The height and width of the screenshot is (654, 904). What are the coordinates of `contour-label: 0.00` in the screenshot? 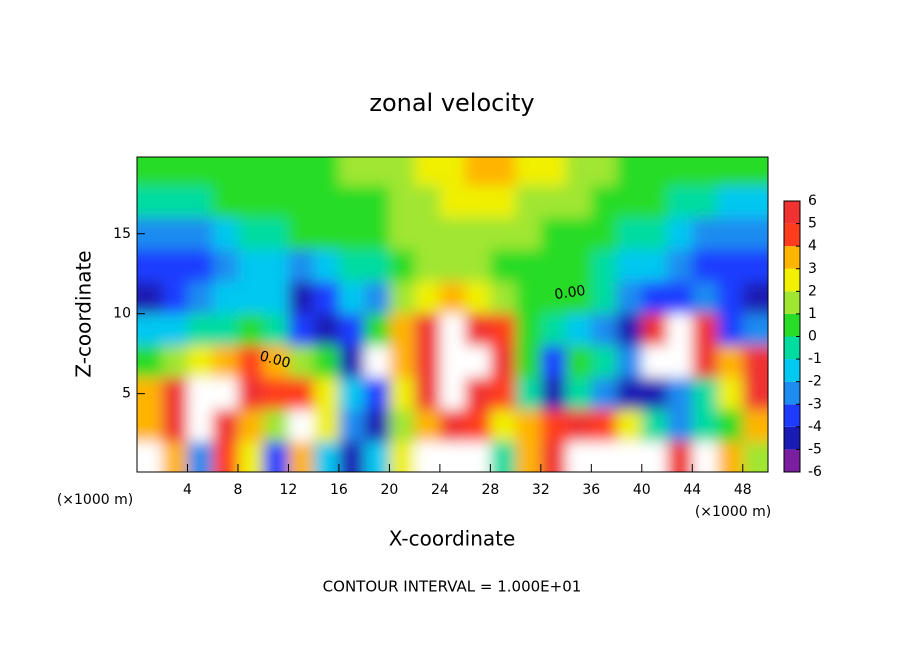 It's located at (569, 293).